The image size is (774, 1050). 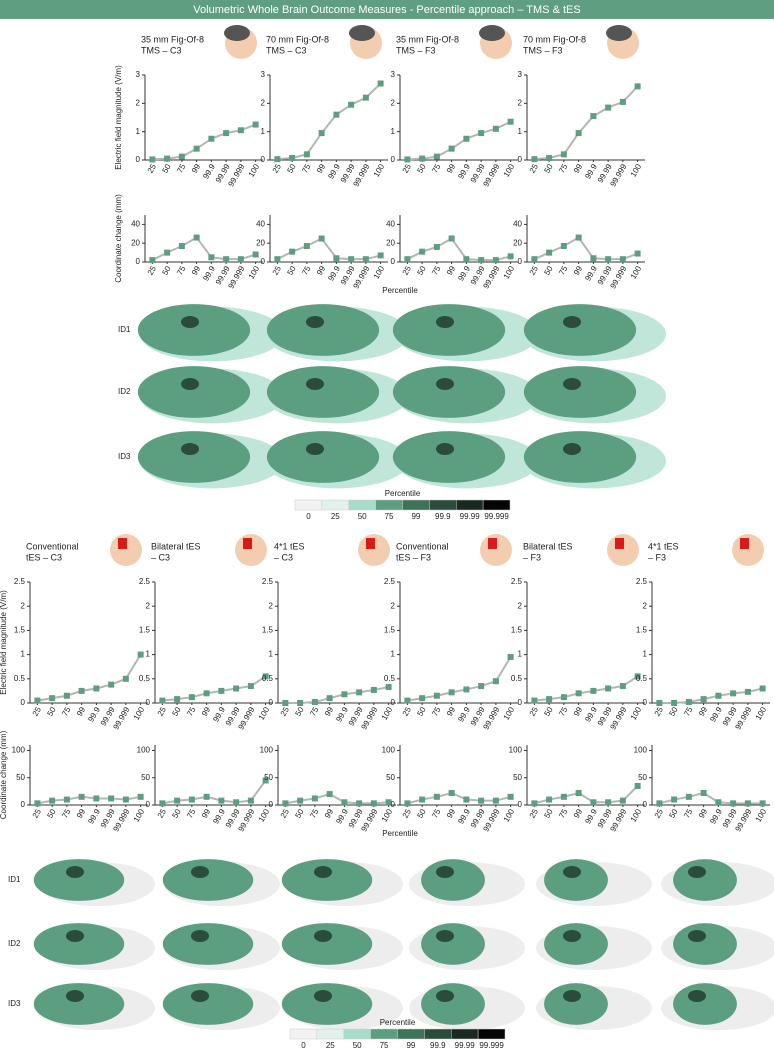 What do you see at coordinates (52, 546) in the screenshot?
I see `panel-title: Conventional` at bounding box center [52, 546].